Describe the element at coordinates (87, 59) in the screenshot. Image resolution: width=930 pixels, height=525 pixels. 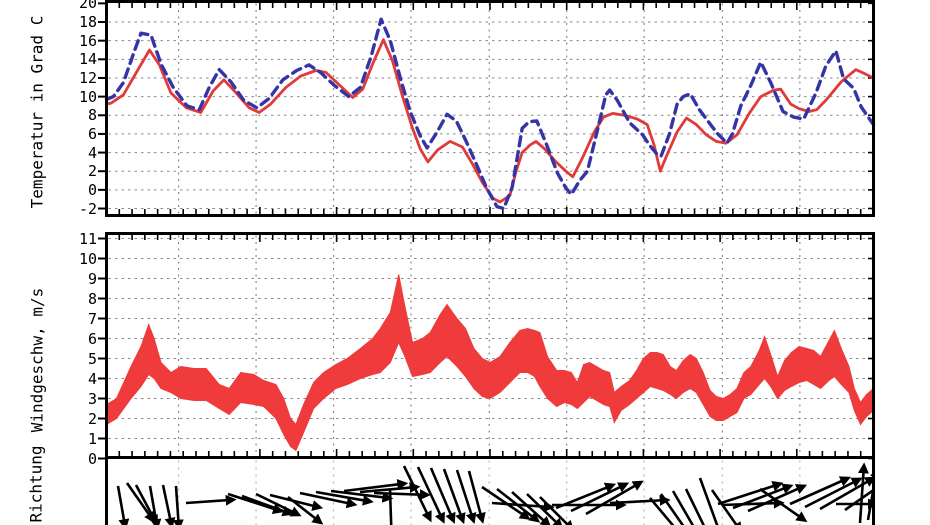
I see `y-tick-label: 14` at that location.